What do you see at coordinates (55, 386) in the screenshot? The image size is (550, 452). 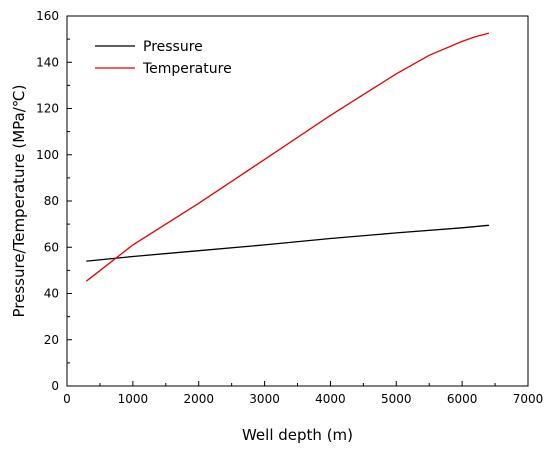 I see `y-tick-label: 0` at bounding box center [55, 386].